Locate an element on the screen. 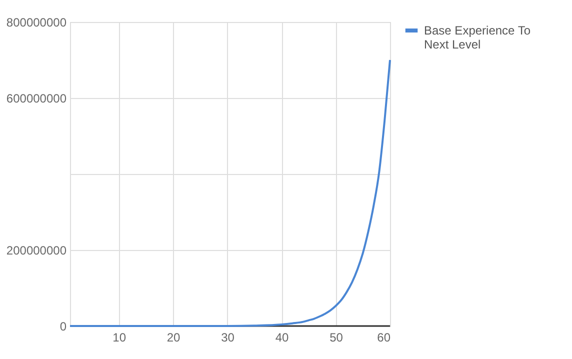 The image size is (572, 359). y-tick-label: 800000000 is located at coordinates (36, 23).